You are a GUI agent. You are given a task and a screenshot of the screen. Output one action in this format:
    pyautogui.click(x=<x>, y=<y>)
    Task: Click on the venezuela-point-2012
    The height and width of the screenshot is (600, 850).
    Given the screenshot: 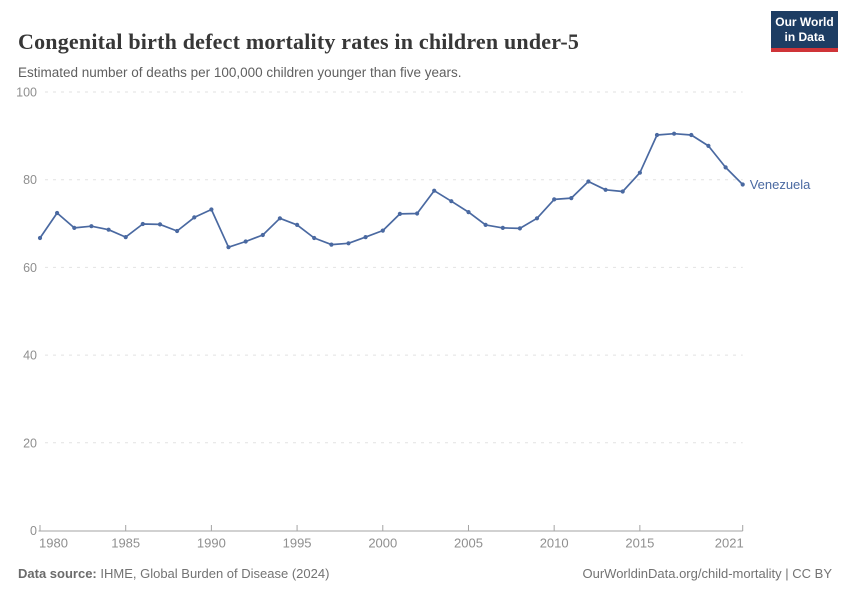 What is the action you would take?
    pyautogui.click(x=588, y=181)
    